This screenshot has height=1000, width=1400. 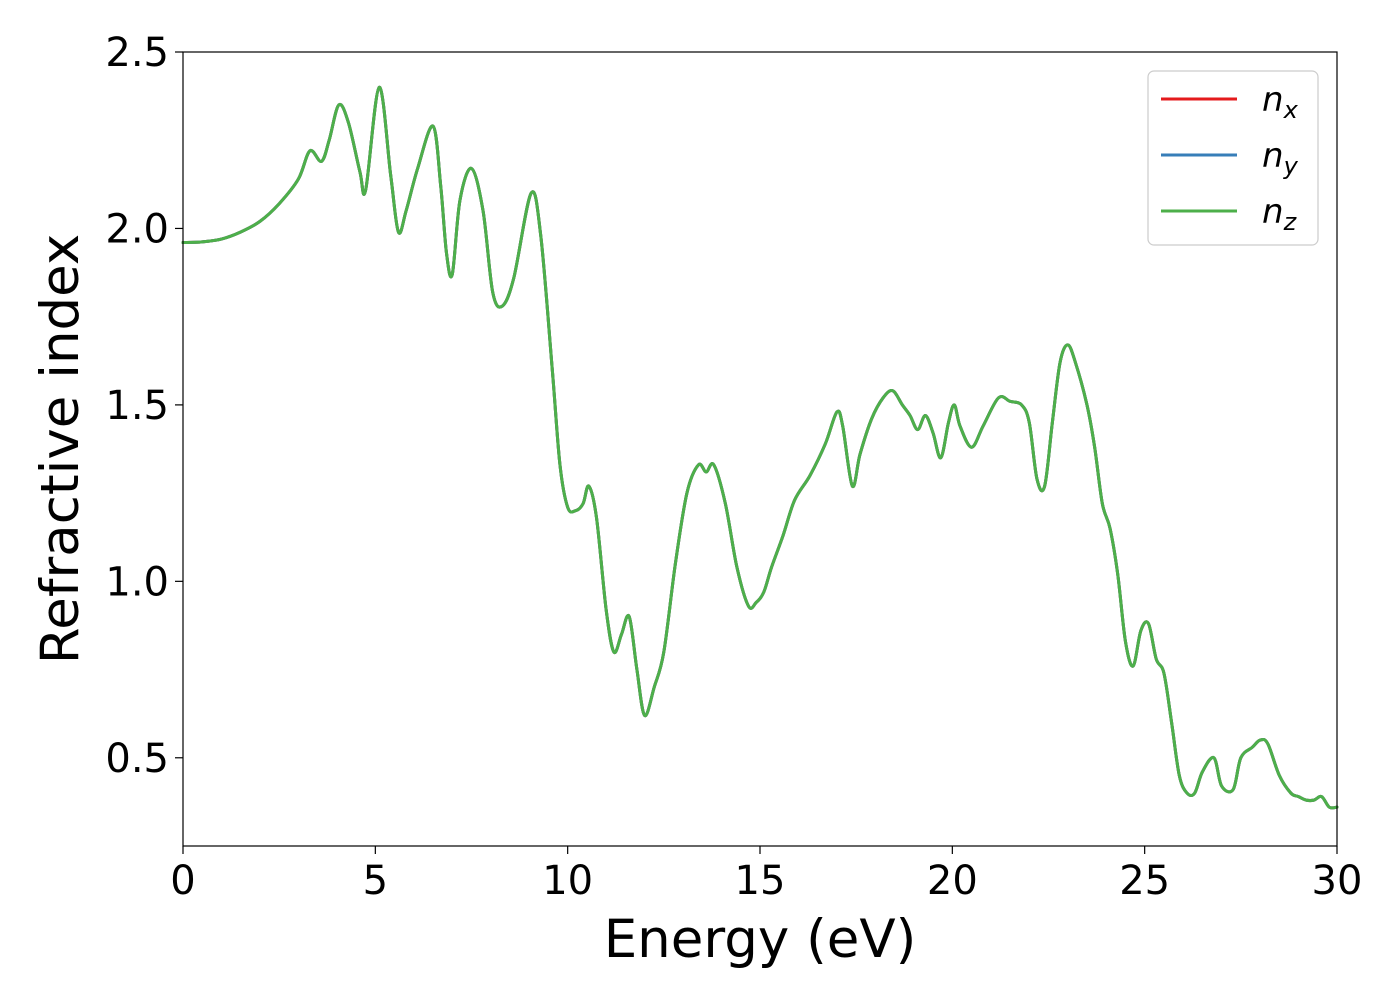 I want to click on x-axis-ticks: 0 5 10 15 20 25 30, so click(x=766, y=875).